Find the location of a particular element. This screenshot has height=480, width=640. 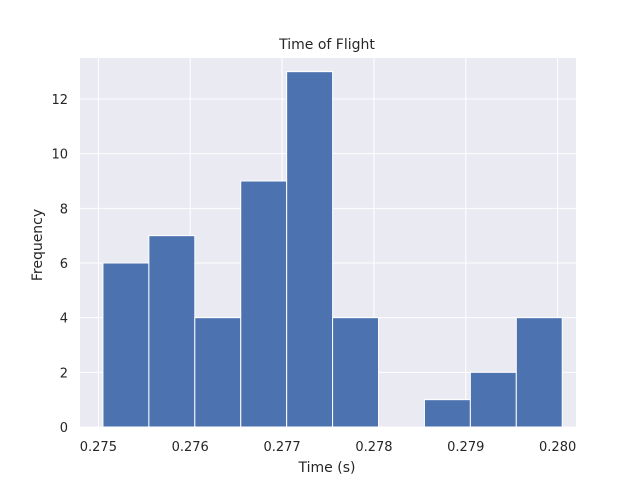

chart-title: Time of Flight is located at coordinates (326, 45).